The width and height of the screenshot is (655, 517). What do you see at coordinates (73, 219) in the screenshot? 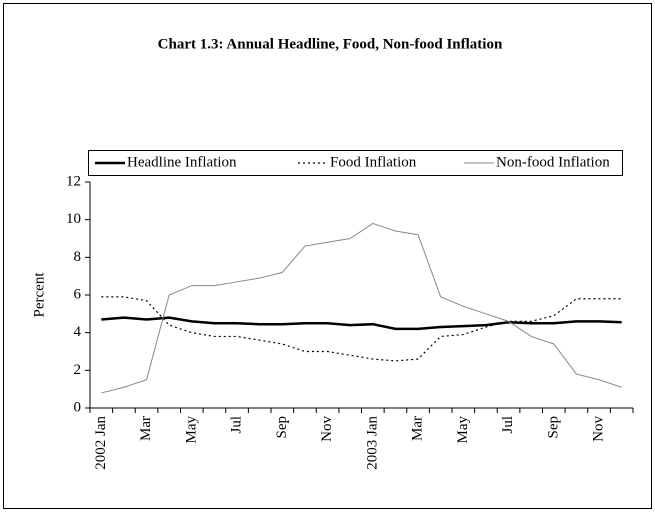
I see `y-tick-label: 10` at bounding box center [73, 219].